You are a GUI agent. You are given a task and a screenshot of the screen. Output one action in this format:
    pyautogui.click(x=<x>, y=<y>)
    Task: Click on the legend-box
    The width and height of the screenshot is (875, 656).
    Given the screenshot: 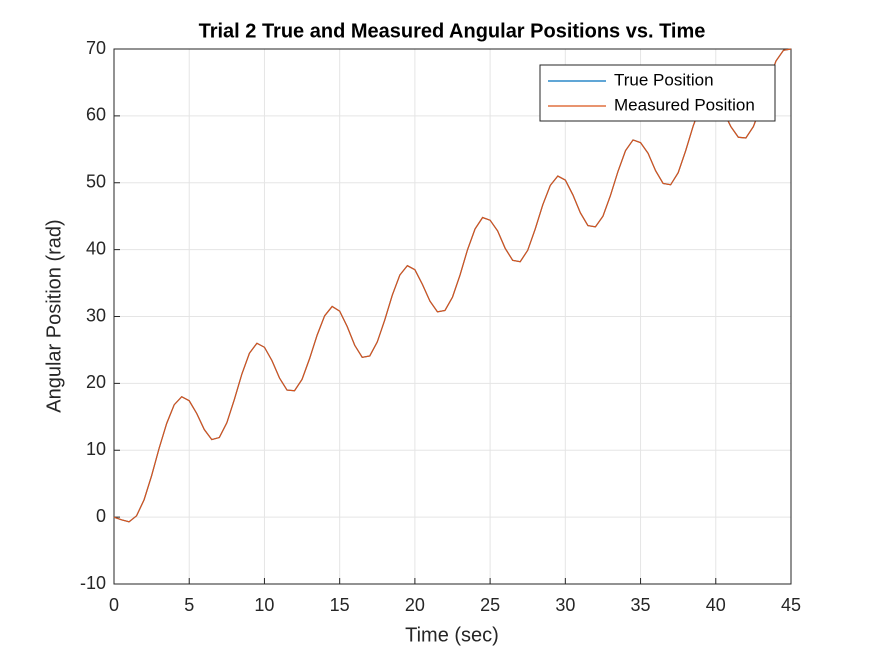 What is the action you would take?
    pyautogui.click(x=657, y=93)
    